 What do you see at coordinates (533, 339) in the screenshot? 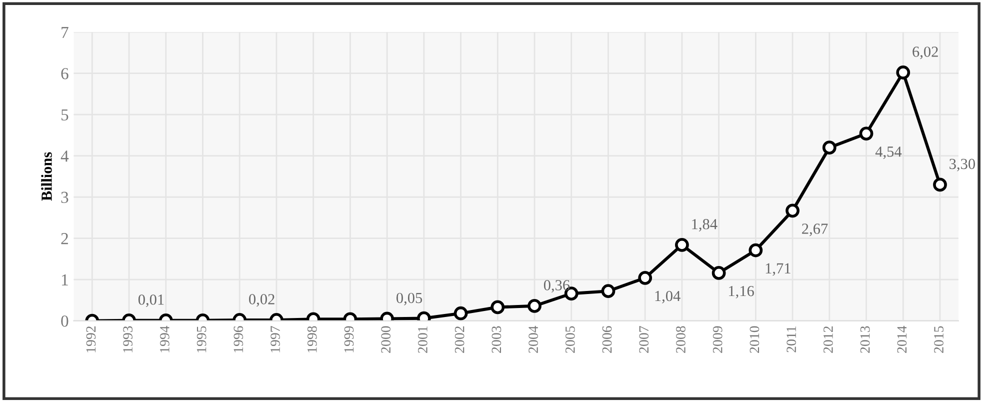
I see `x-tick-label: 2004` at bounding box center [533, 339].